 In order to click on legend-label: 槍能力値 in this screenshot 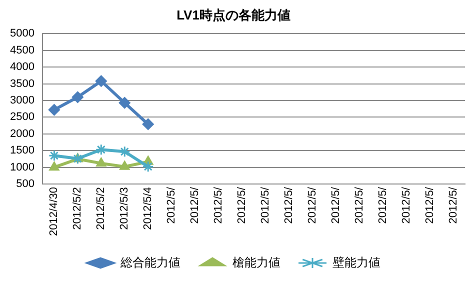, I will do `click(256, 262)`.